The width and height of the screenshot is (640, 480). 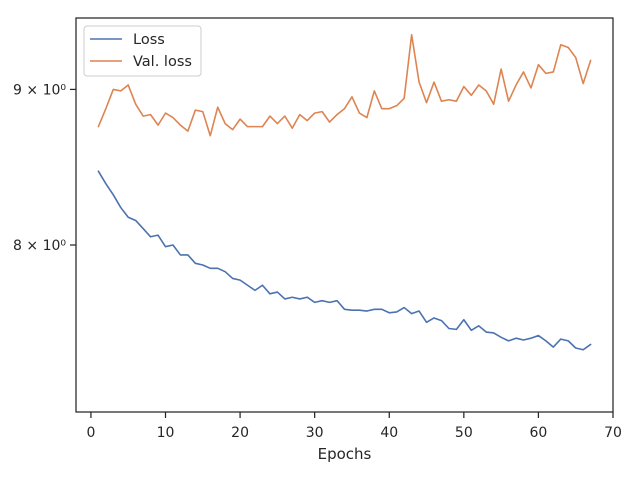 I want to click on x-tick-label: 40, so click(x=389, y=433).